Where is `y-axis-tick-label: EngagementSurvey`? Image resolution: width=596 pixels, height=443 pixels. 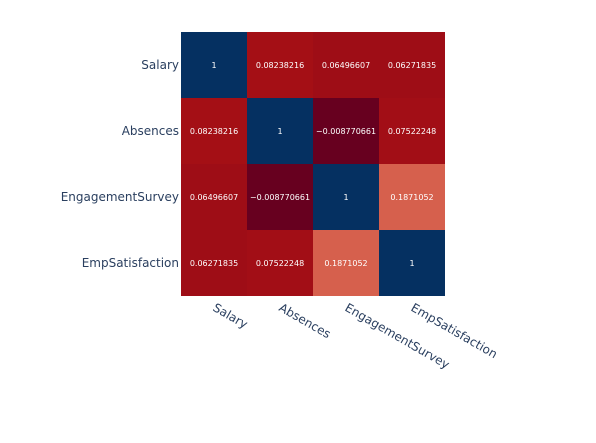 y-axis-tick-label: EngagementSurvey is located at coordinates (120, 197).